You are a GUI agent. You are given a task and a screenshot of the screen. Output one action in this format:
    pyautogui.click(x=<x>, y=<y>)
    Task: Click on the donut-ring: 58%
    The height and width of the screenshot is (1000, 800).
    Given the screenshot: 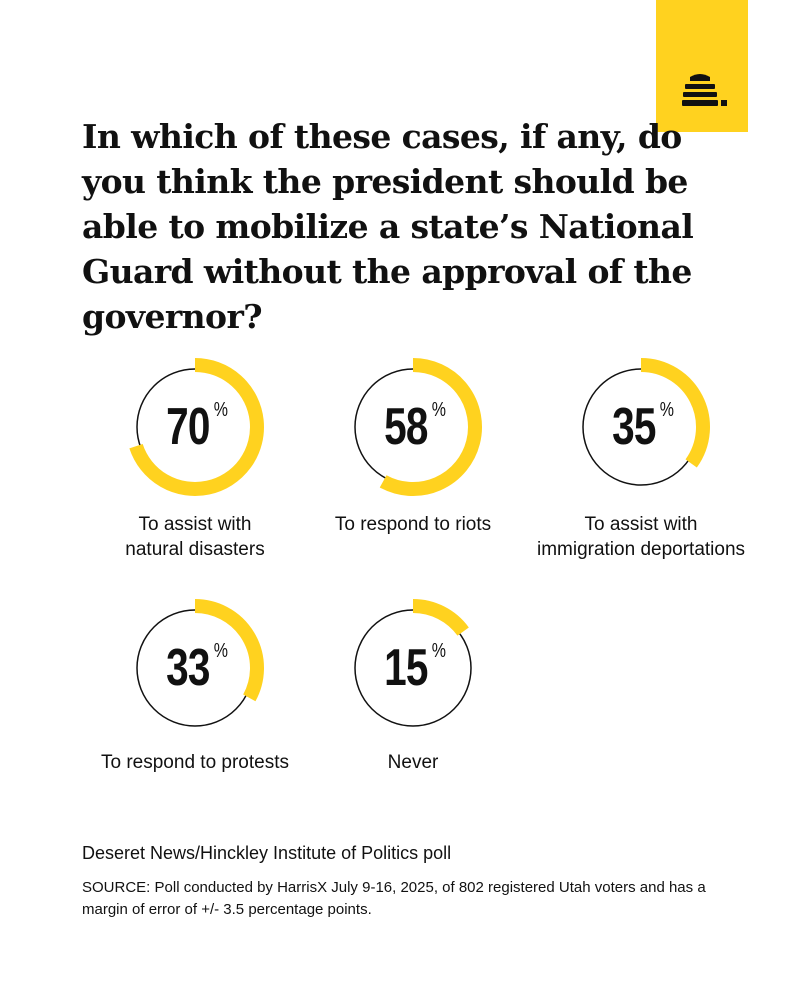 What is the action you would take?
    pyautogui.click(x=413, y=427)
    